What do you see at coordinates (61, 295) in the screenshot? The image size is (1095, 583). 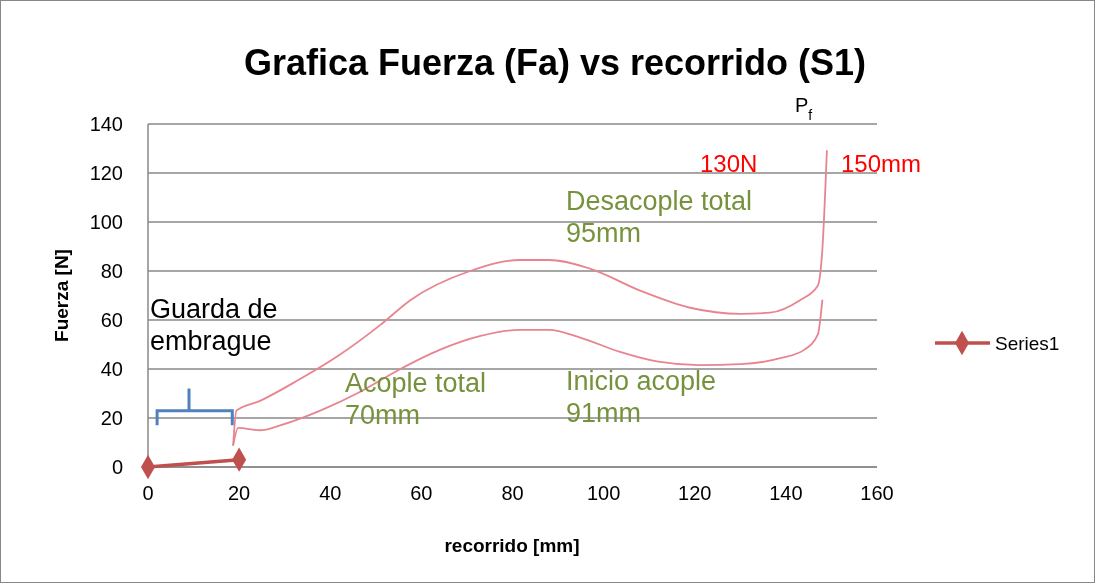 I see `y-axis-title: Fuerza [N]` at bounding box center [61, 295].